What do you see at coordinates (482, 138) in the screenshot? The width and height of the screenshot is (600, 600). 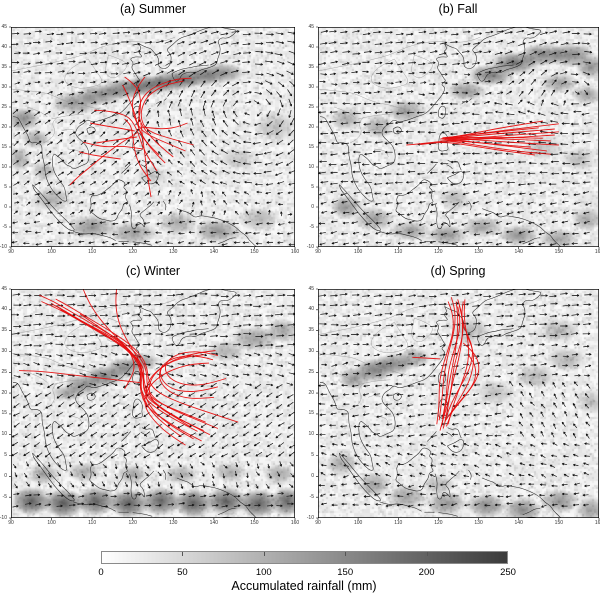 I see `typhoon-tracks-b` at bounding box center [482, 138].